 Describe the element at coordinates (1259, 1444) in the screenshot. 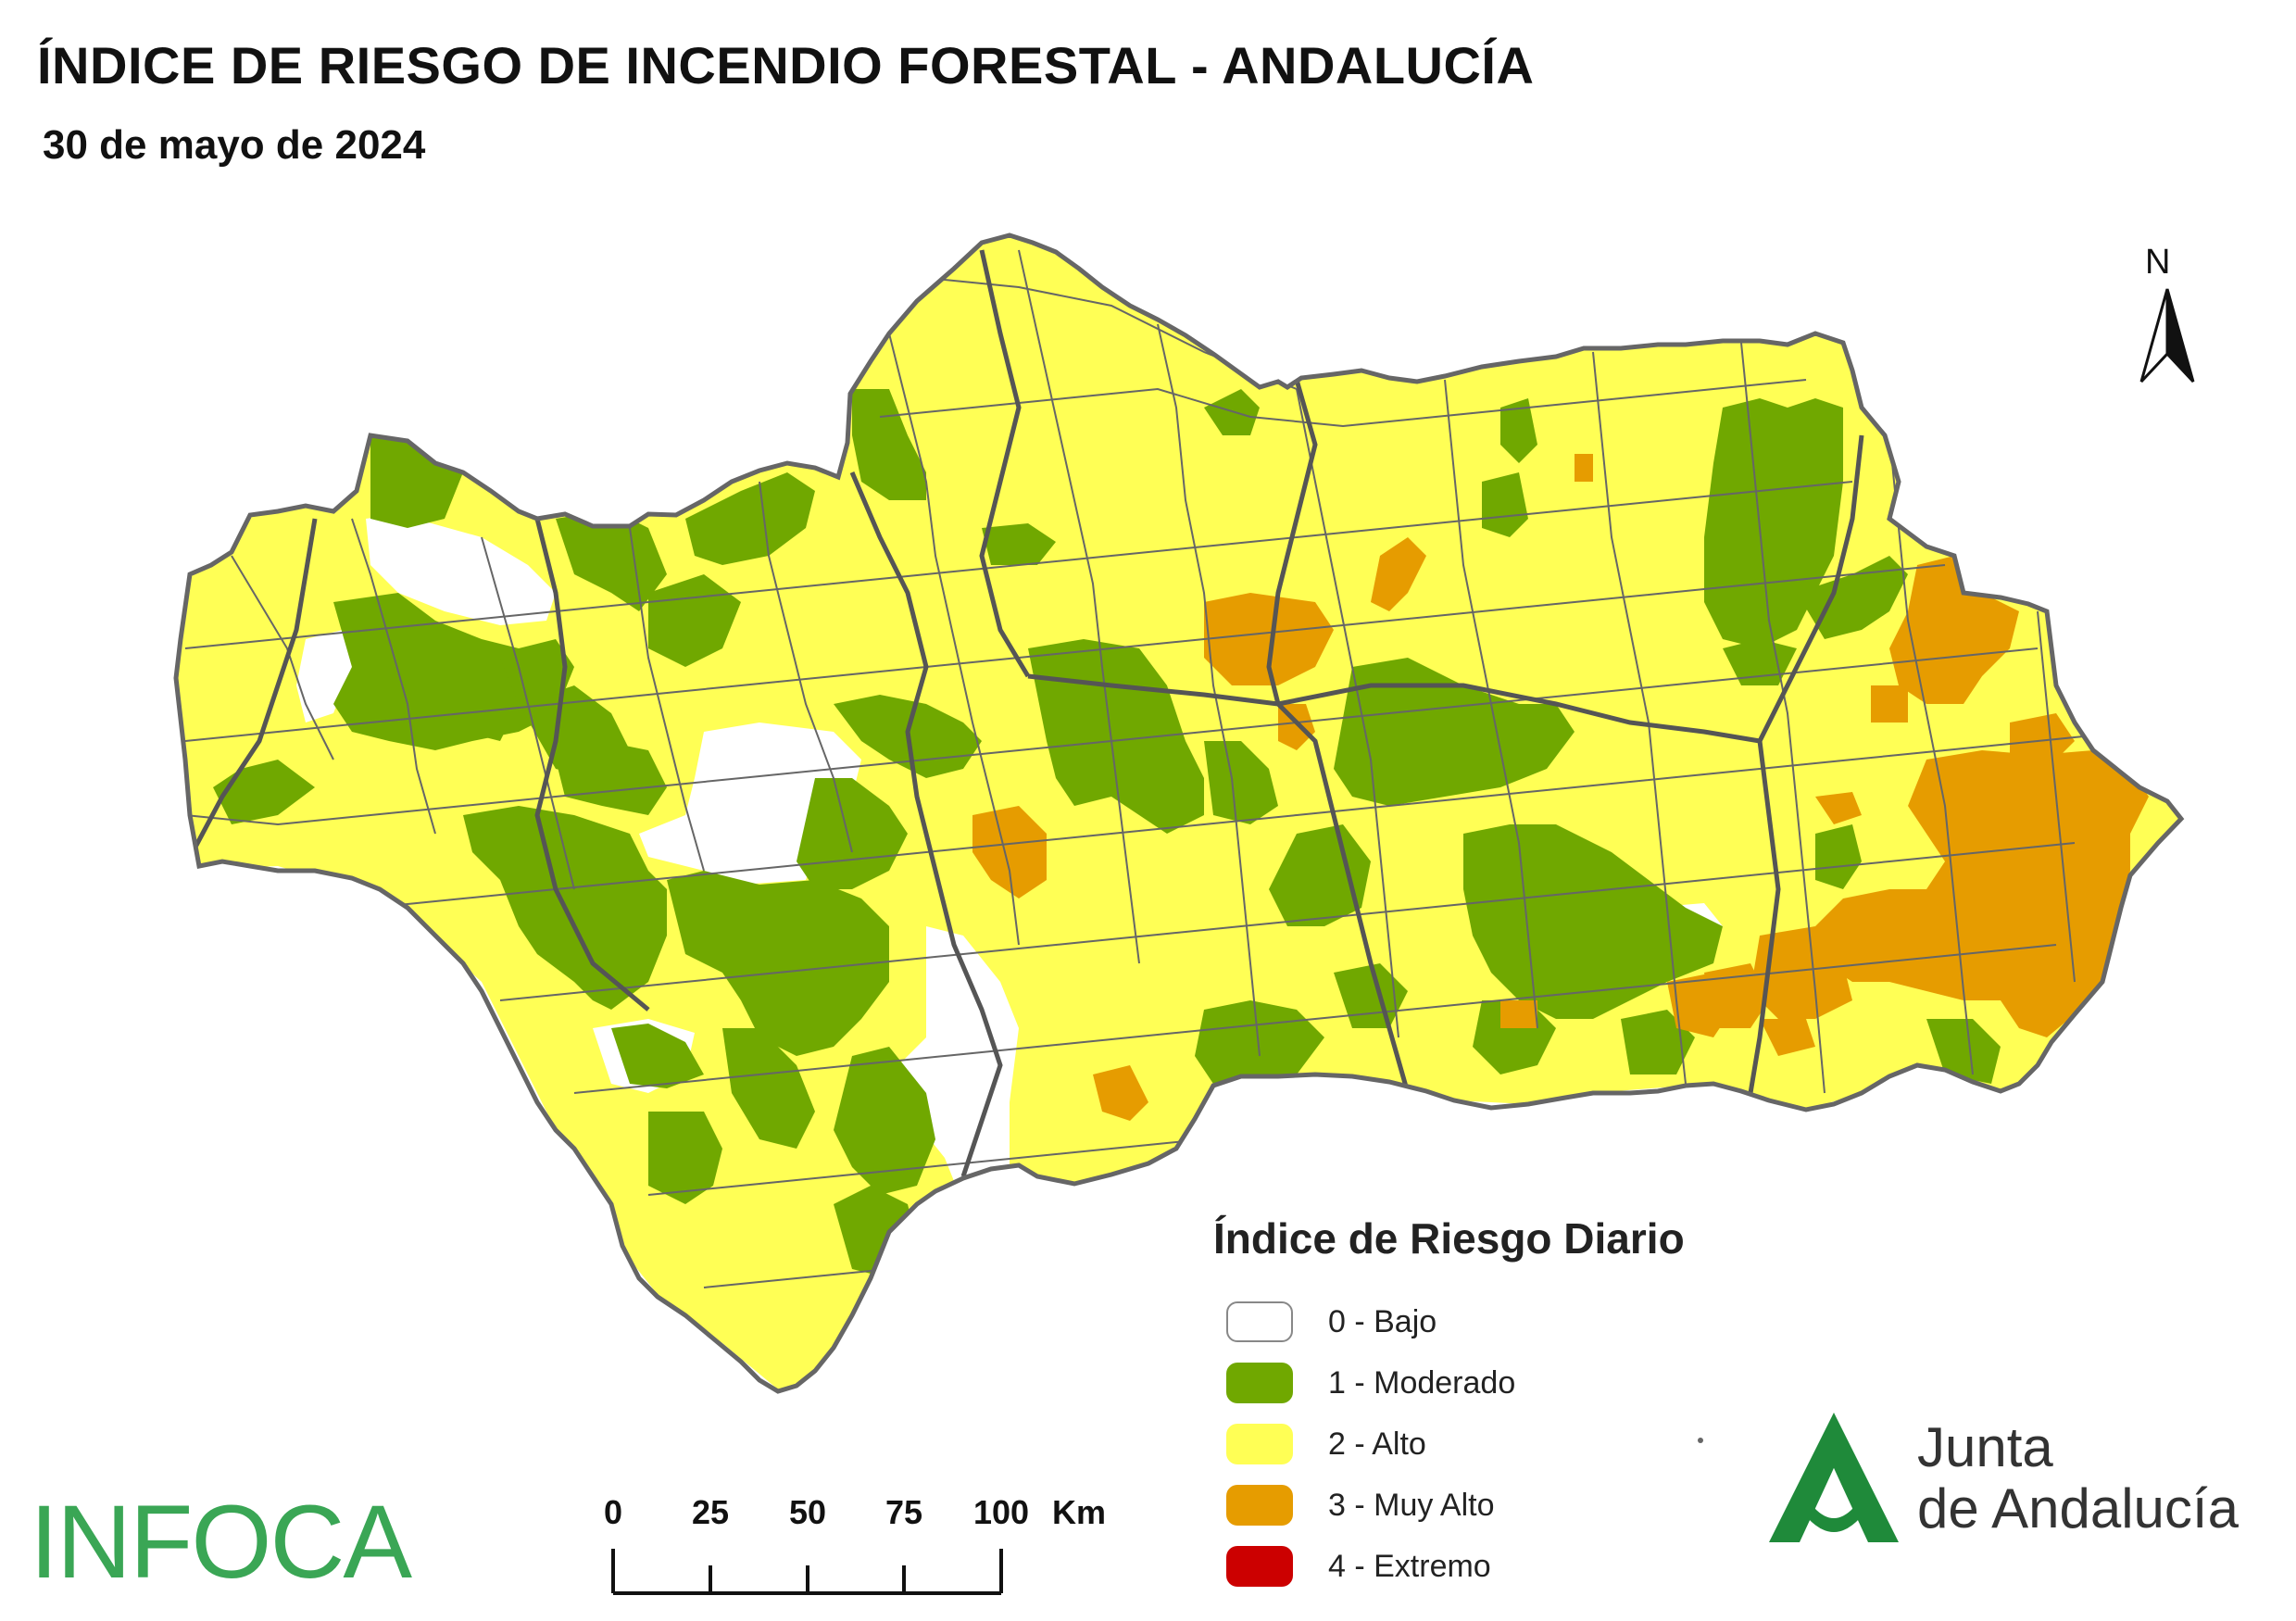

I see `legend-swatch-high` at that location.